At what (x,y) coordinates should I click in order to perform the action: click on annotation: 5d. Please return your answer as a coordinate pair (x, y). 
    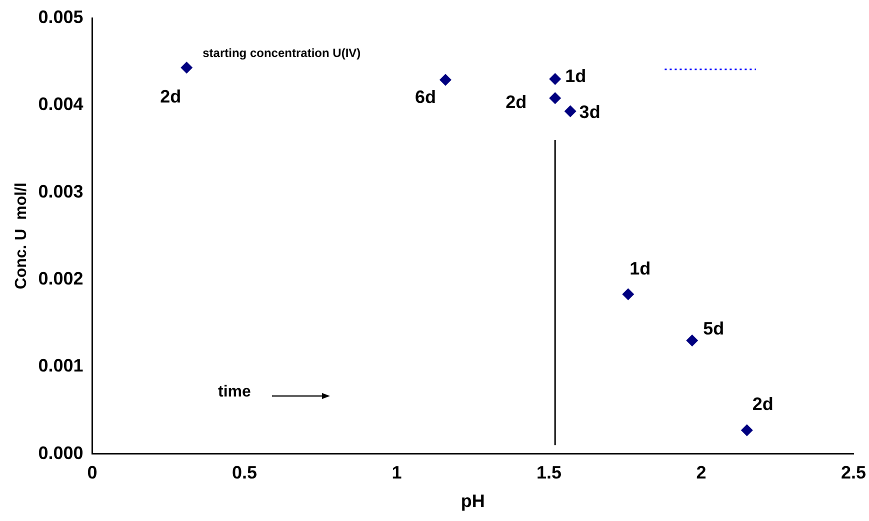
    Looking at the image, I should click on (713, 328).